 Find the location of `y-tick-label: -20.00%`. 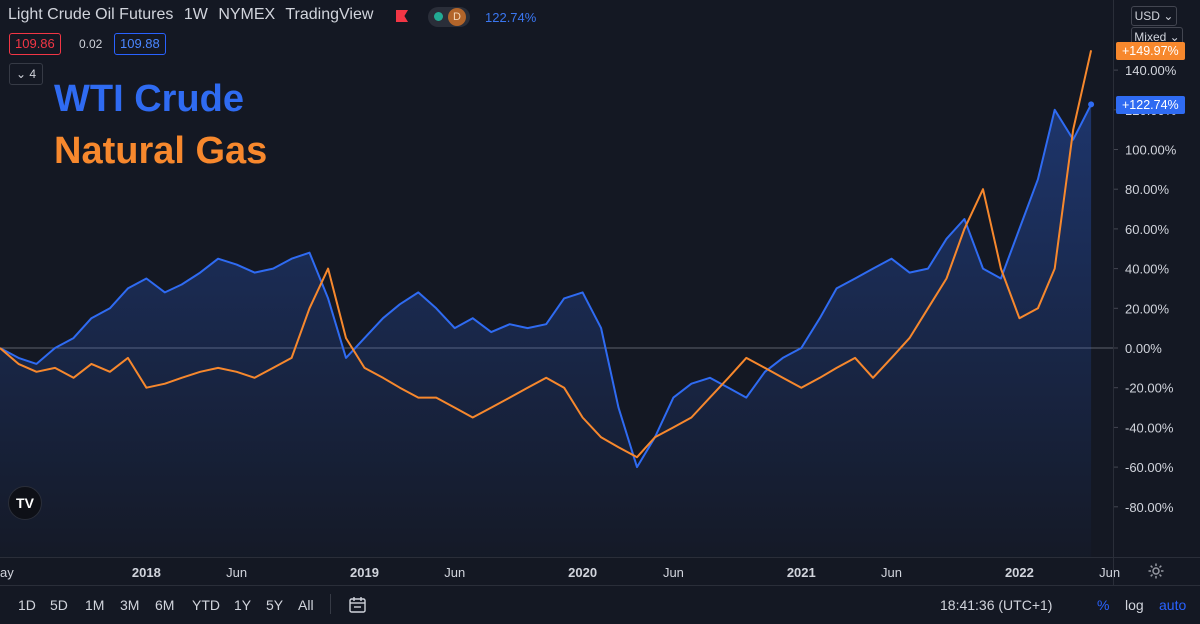

y-tick-label: -20.00% is located at coordinates (1149, 388).